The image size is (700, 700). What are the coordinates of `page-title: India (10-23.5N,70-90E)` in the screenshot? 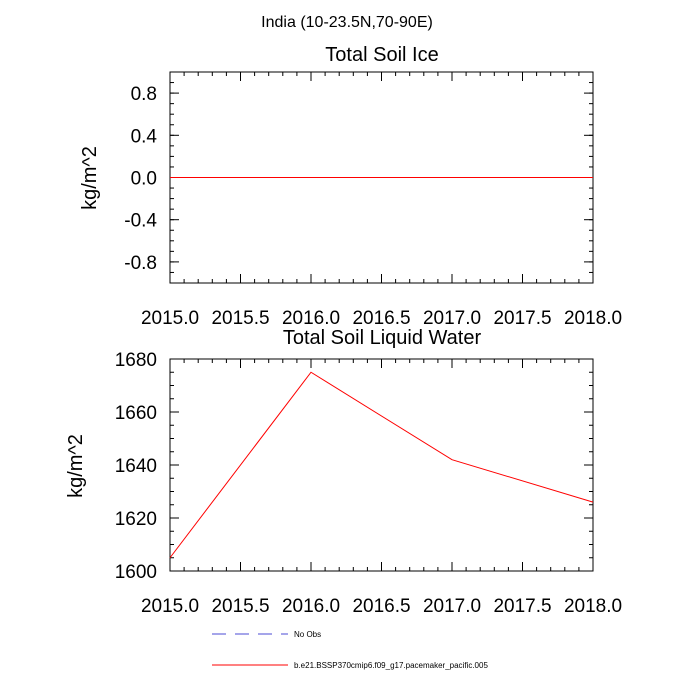 It's located at (347, 22).